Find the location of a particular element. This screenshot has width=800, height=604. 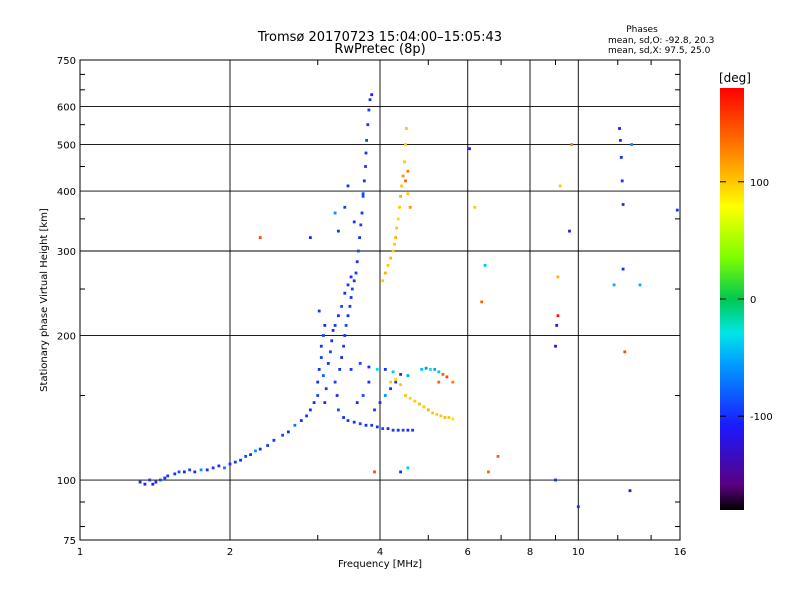

x-tick-label: 4 is located at coordinates (380, 552).